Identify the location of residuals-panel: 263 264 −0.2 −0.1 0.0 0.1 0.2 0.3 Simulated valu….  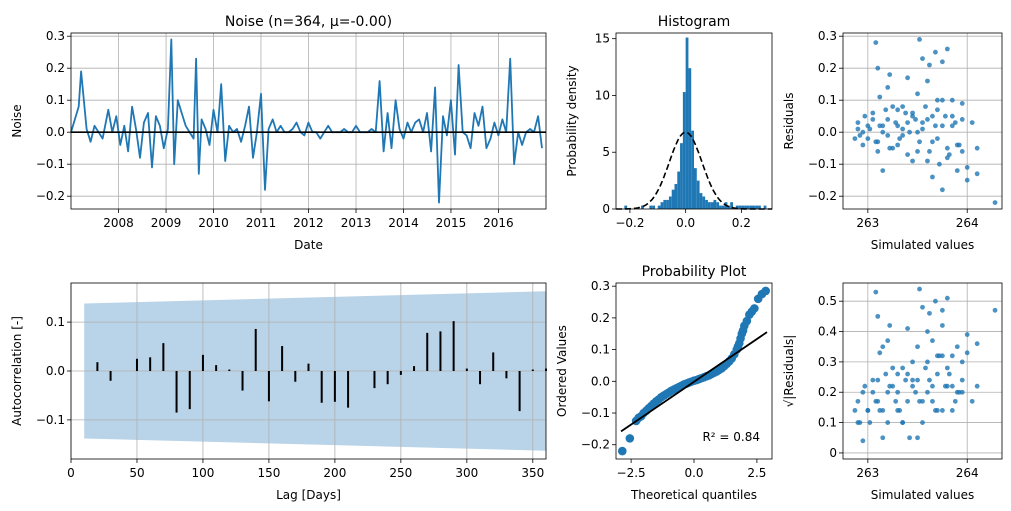
(892, 140).